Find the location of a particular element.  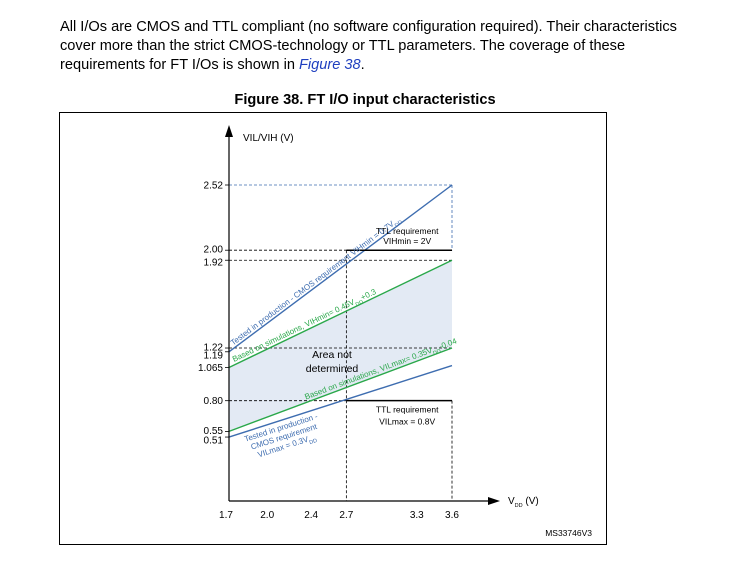

y-tick-label: 2.52 is located at coordinates (214, 186).